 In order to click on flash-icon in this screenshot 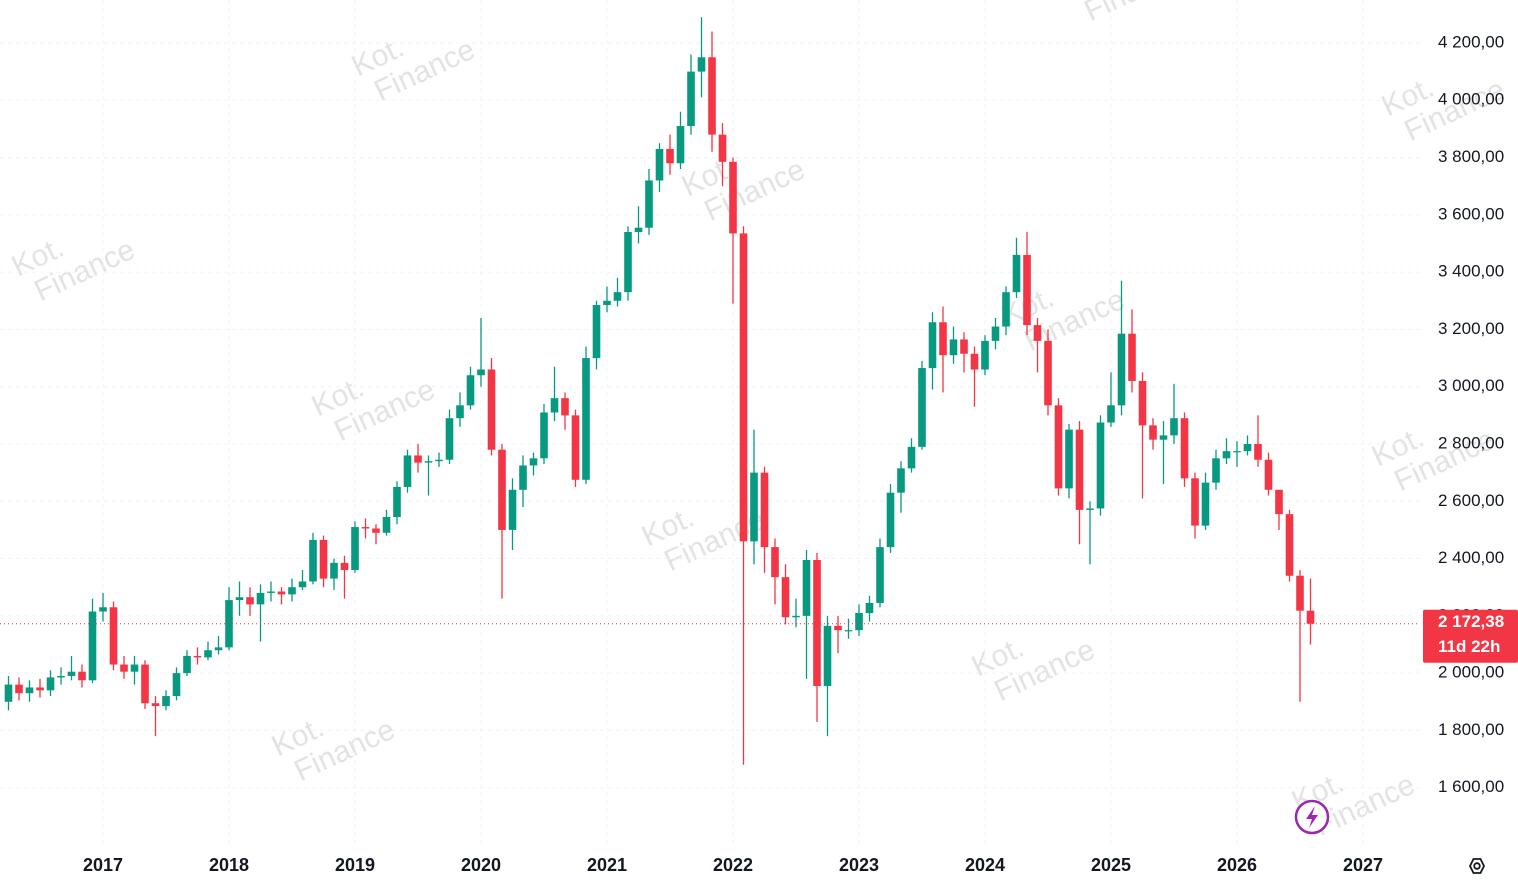, I will do `click(1312, 817)`.